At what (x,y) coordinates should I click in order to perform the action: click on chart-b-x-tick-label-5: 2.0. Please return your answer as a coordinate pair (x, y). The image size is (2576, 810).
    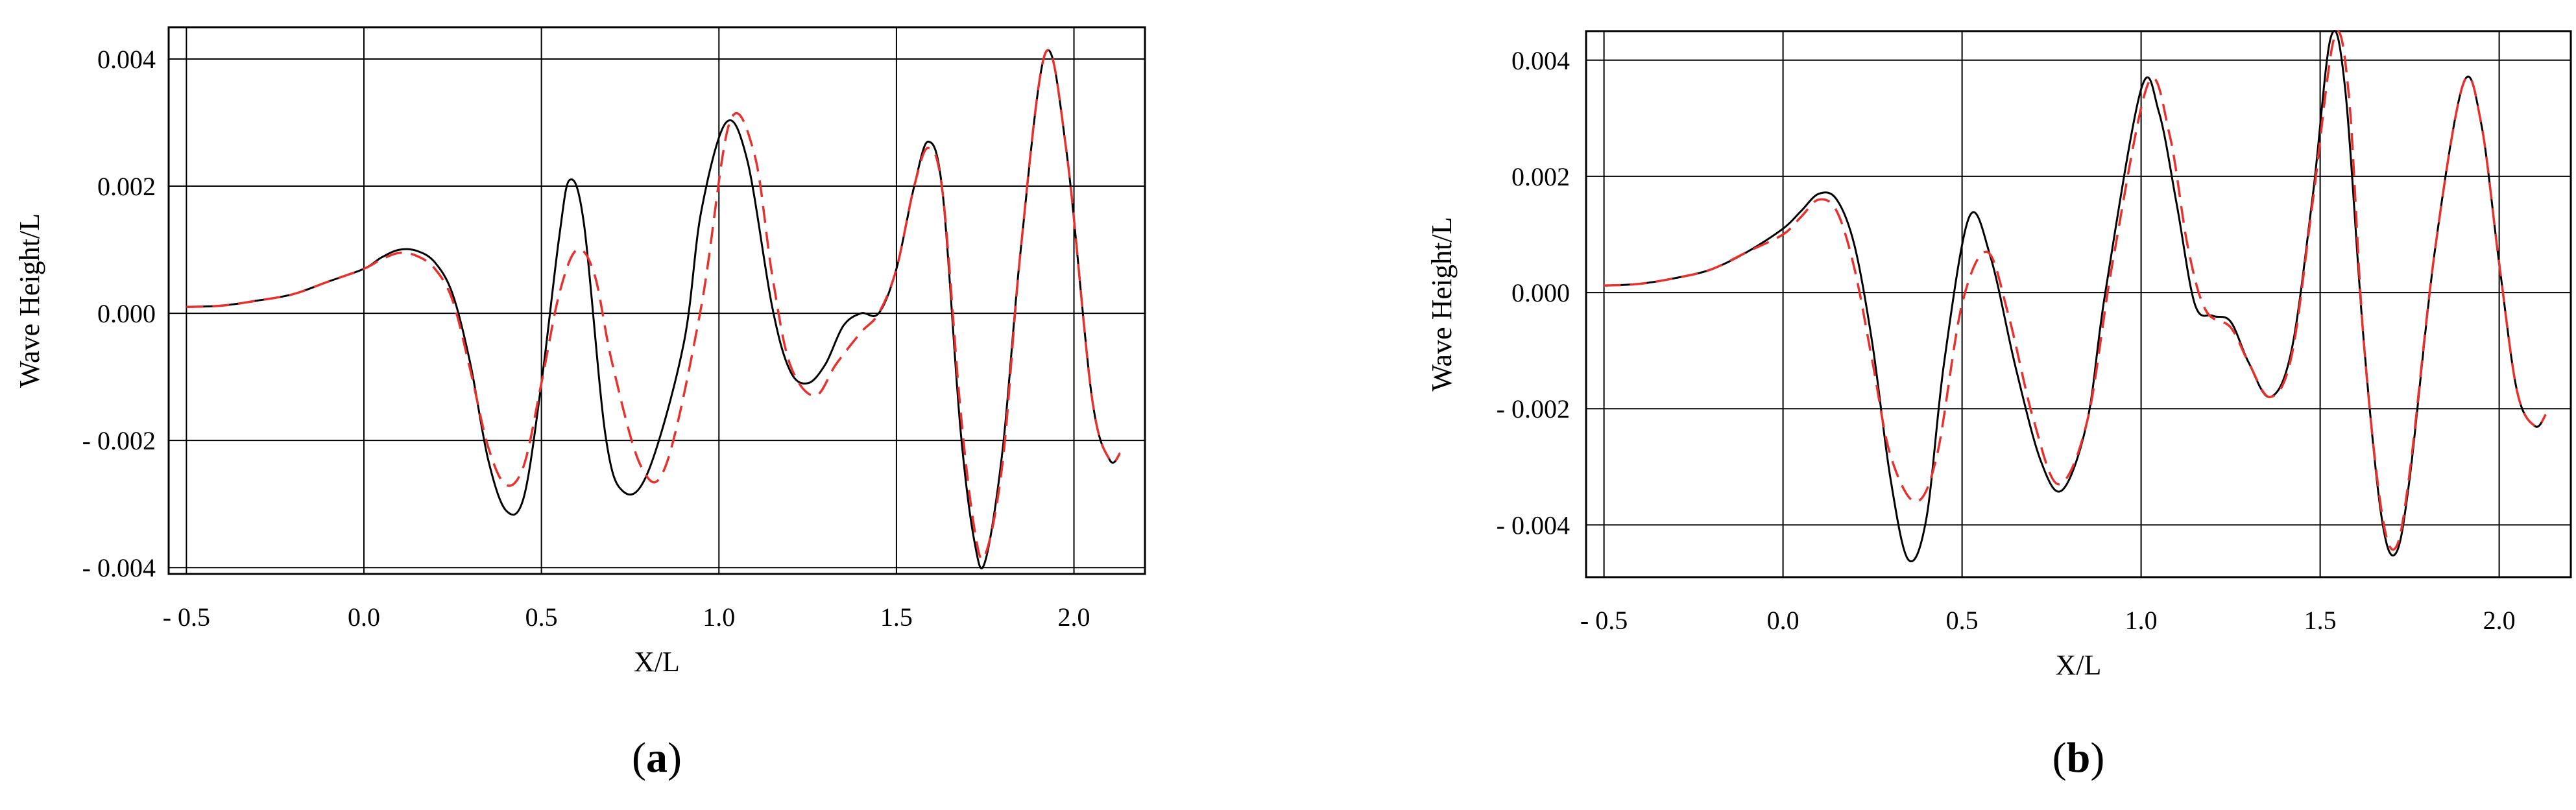
    Looking at the image, I should click on (2499, 621).